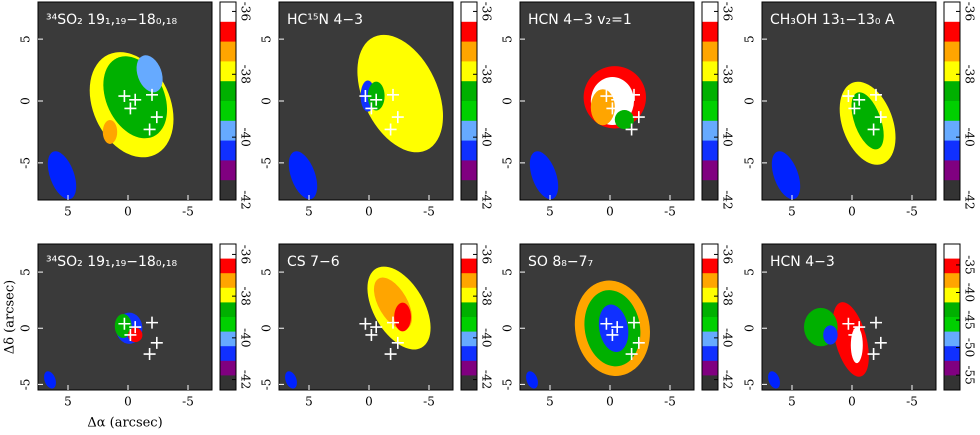 The image size is (980, 435). I want to click on panel-title: HC¹⁵N 4−3, so click(325, 20).